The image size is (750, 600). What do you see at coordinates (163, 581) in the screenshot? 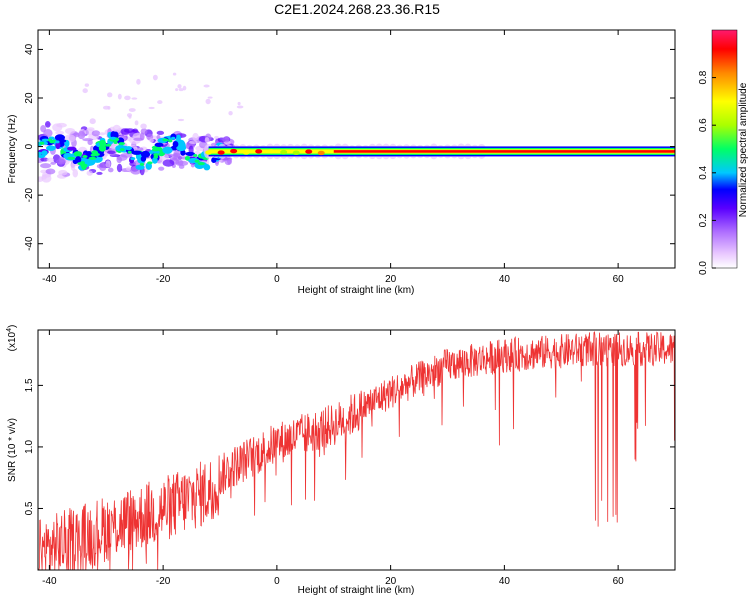
I see `snr-x-tick-label: -20` at bounding box center [163, 581].